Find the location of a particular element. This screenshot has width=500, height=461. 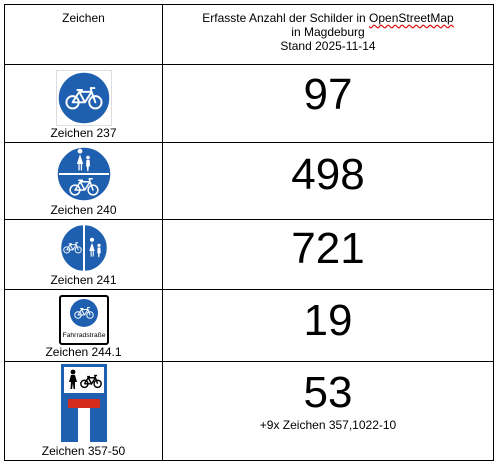

sign-count: 97 is located at coordinates (328, 94).